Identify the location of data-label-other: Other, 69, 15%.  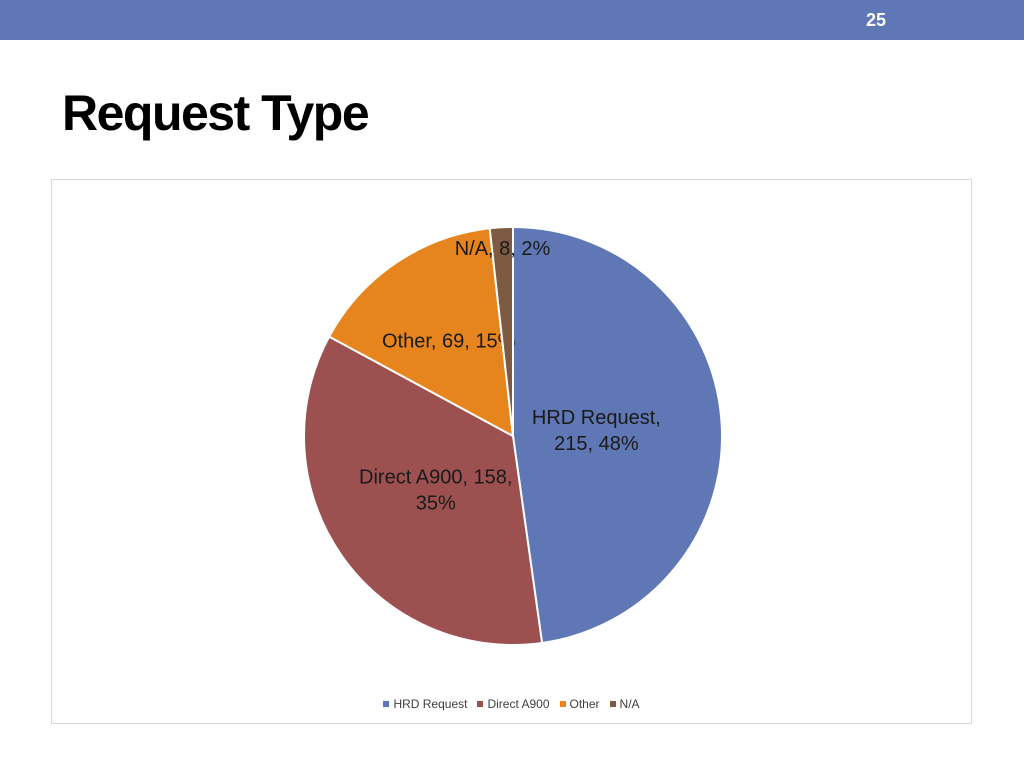
(449, 342).